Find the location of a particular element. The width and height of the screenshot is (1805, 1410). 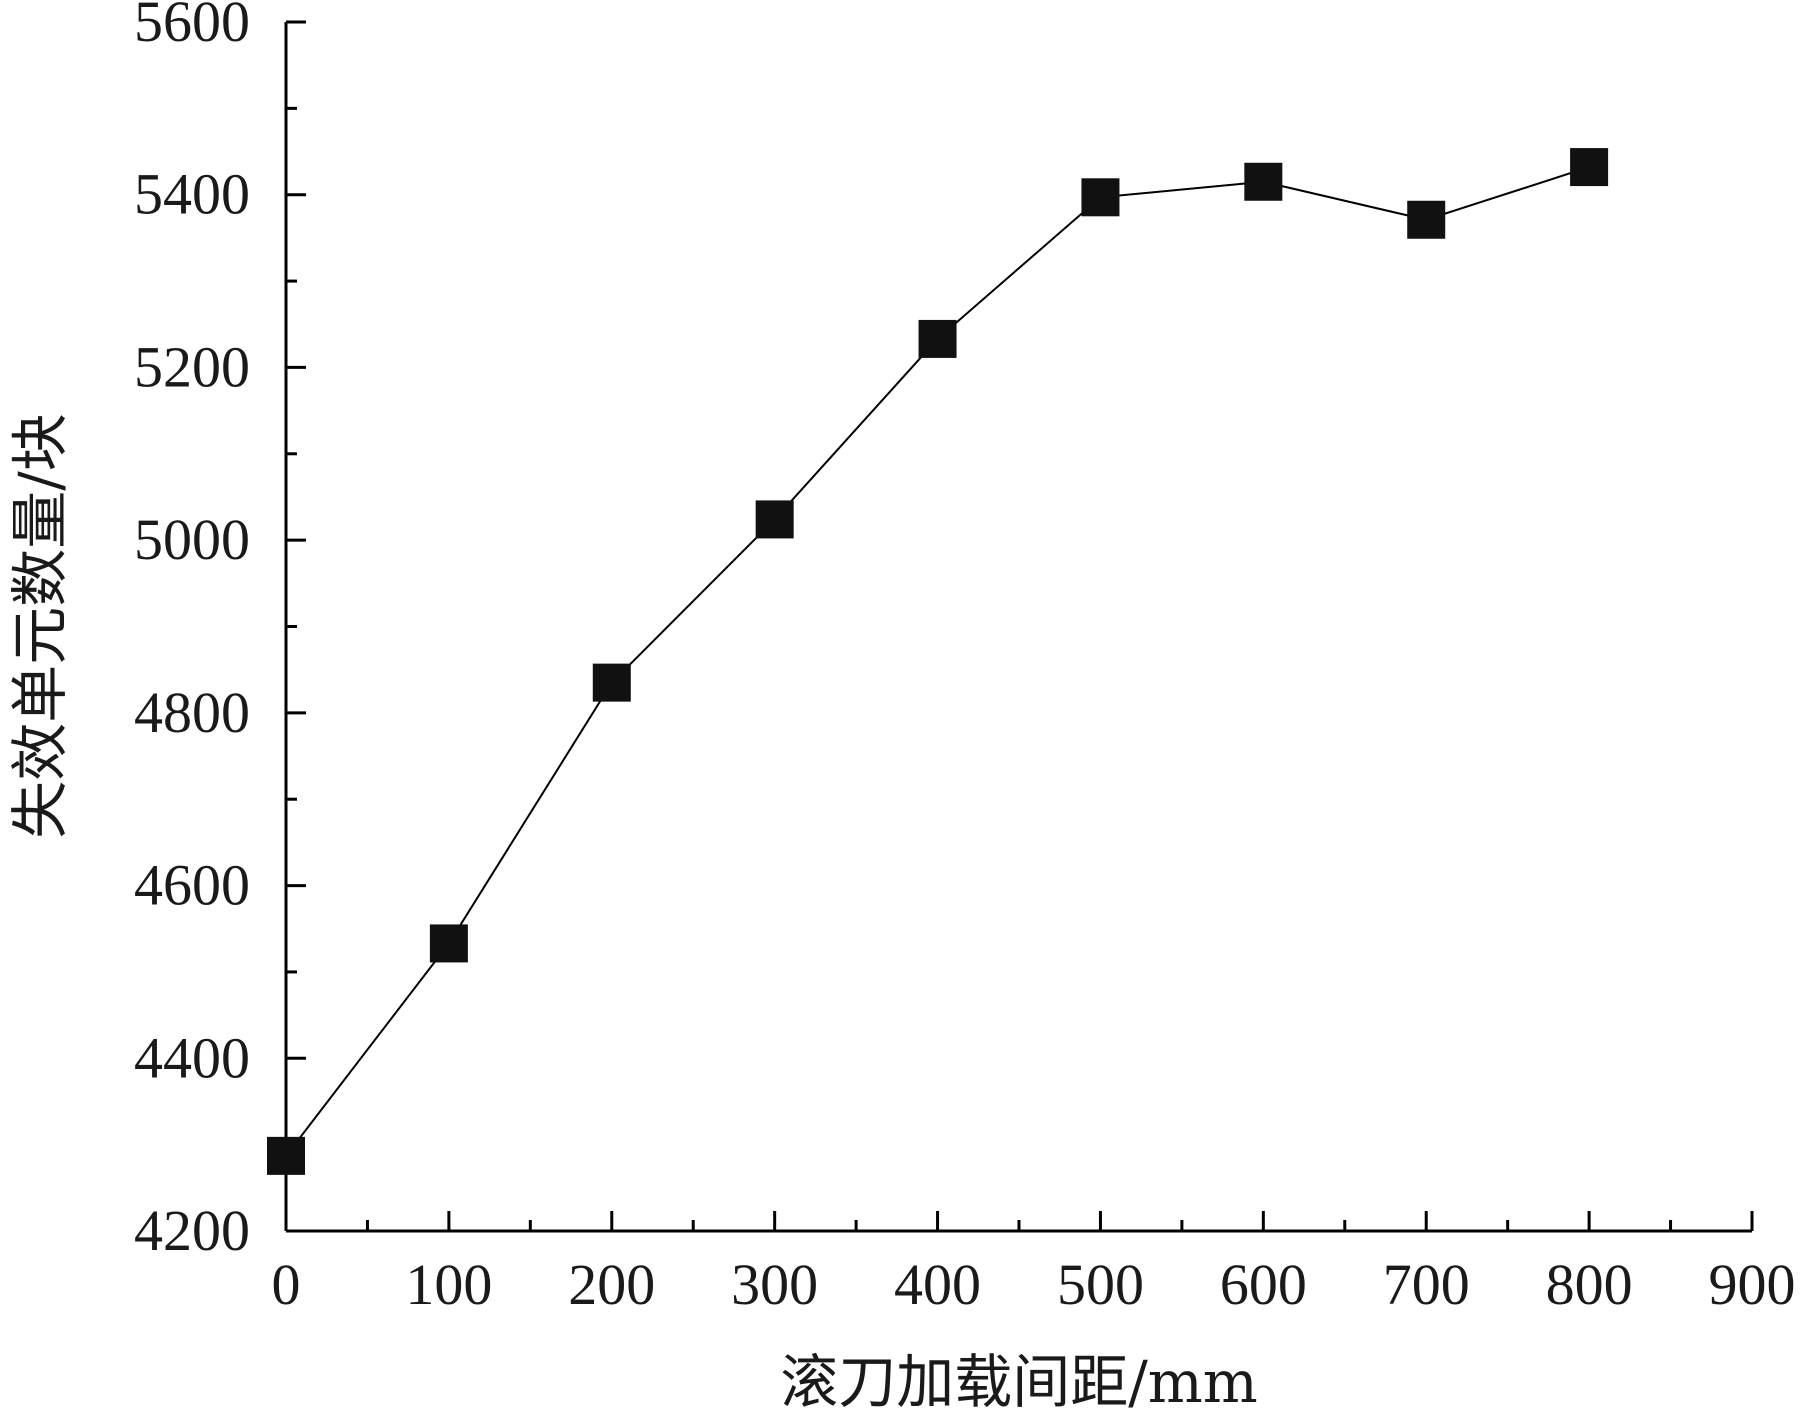

x-tick-label: 900 is located at coordinates (1752, 1284).